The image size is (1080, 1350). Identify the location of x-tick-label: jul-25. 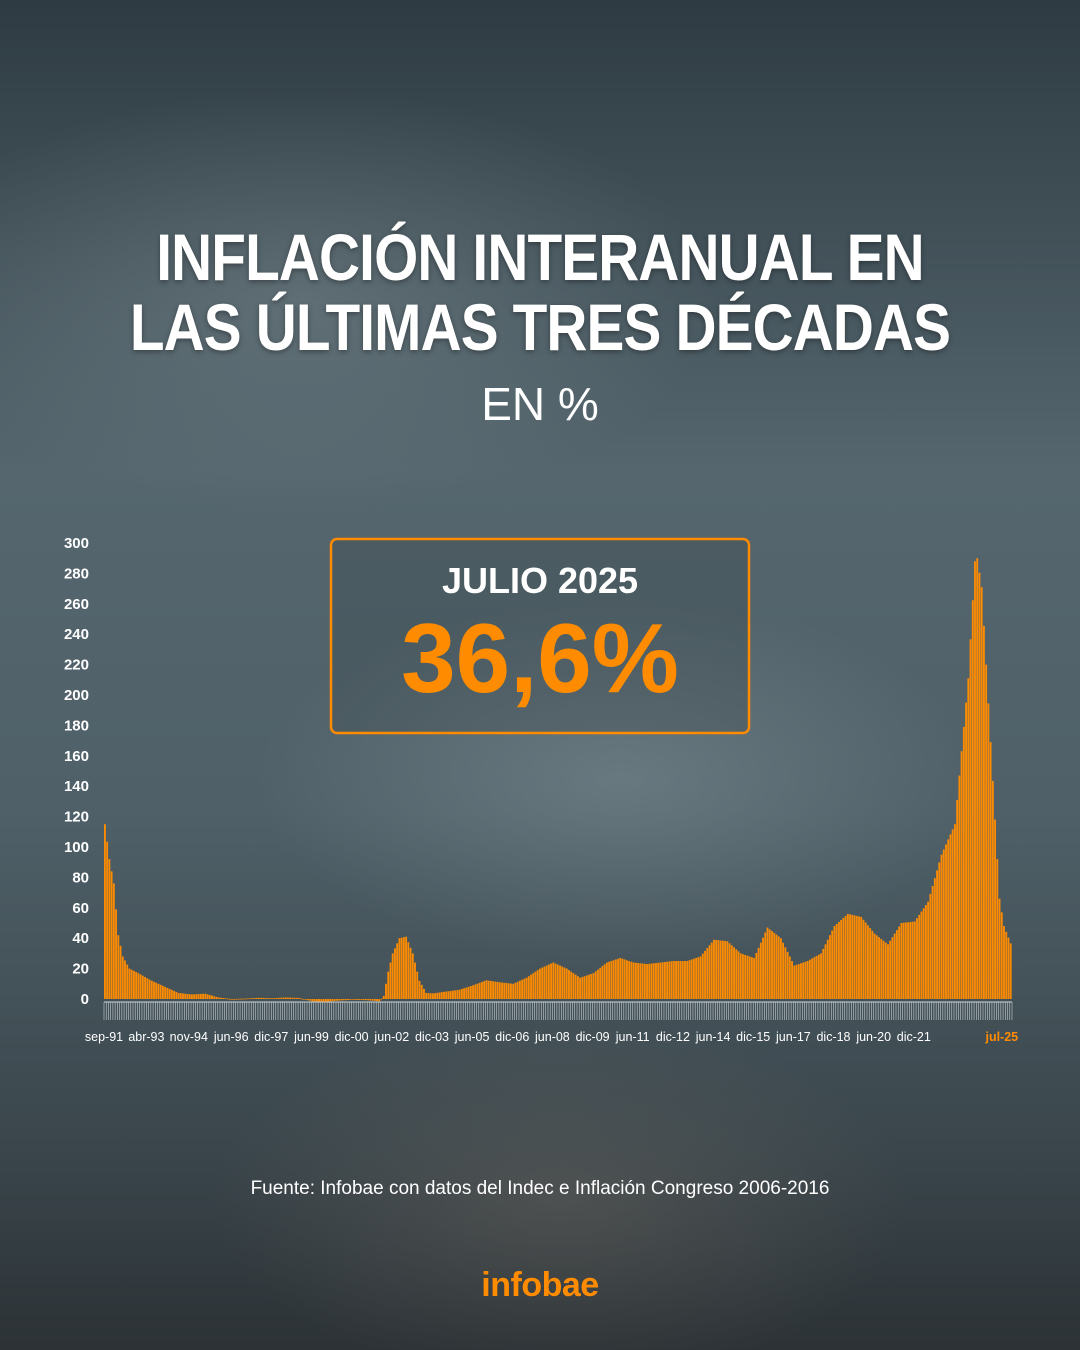
(1001, 1037).